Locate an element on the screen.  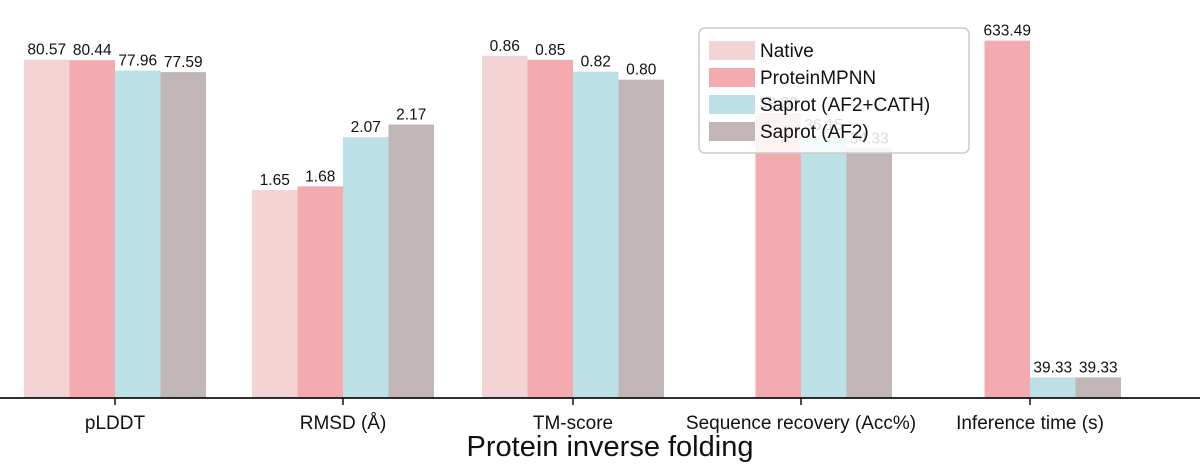
x-tick-label: TM-score is located at coordinates (573, 423).